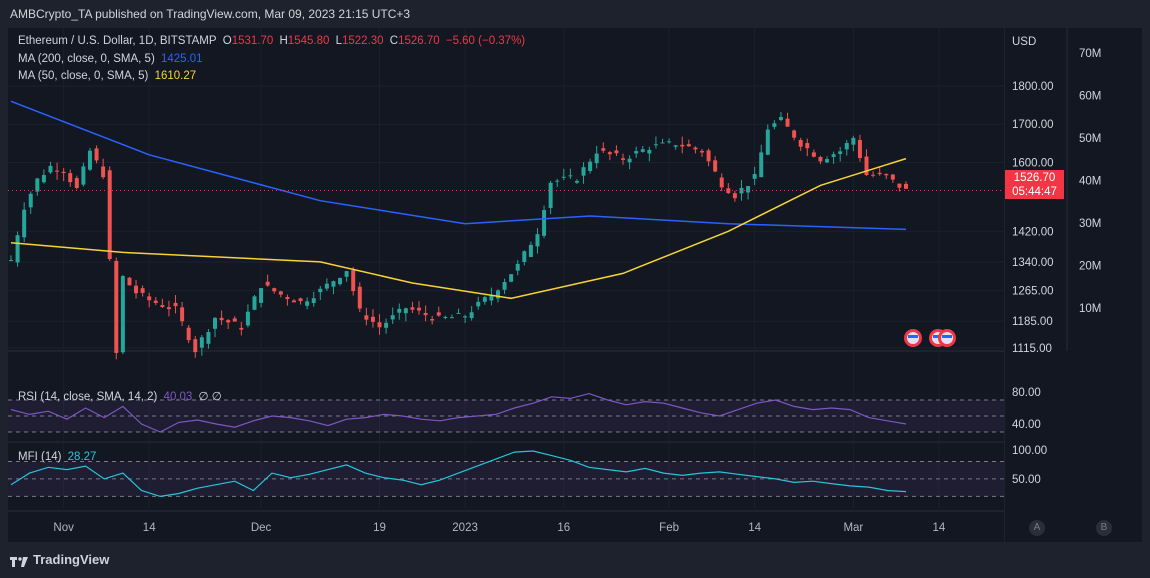 The width and height of the screenshot is (1150, 578). Describe the element at coordinates (181, 59) in the screenshot. I see `ma200-value: 1425.01` at that location.